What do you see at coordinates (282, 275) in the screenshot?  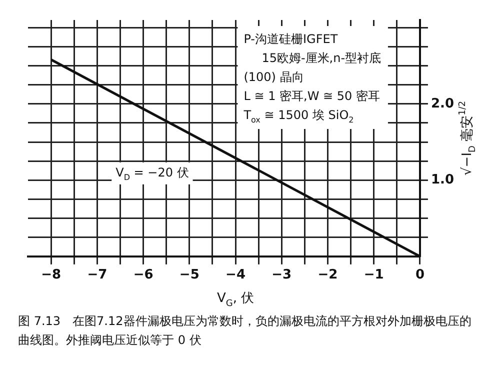 I see `x-tick-label: −3` at bounding box center [282, 275].